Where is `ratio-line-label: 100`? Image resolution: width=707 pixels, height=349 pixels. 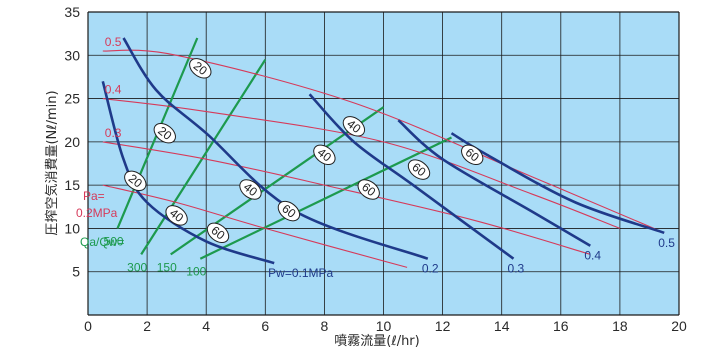 ratio-line-label: 100 is located at coordinates (196, 272).